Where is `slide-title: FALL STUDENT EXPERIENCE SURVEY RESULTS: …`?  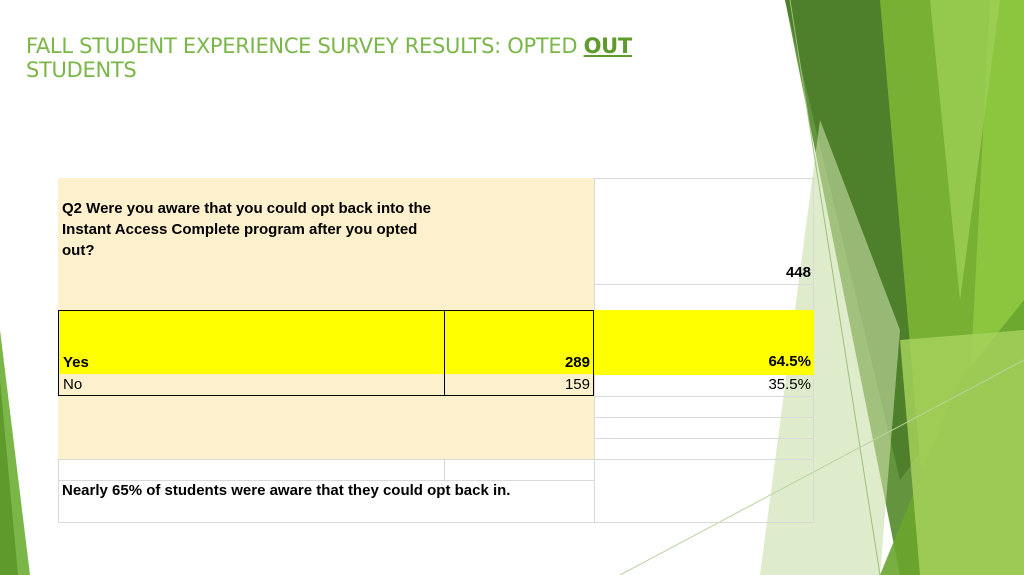 slide-title: FALL STUDENT EXPERIENCE SURVEY RESULTS: … is located at coordinates (406, 58).